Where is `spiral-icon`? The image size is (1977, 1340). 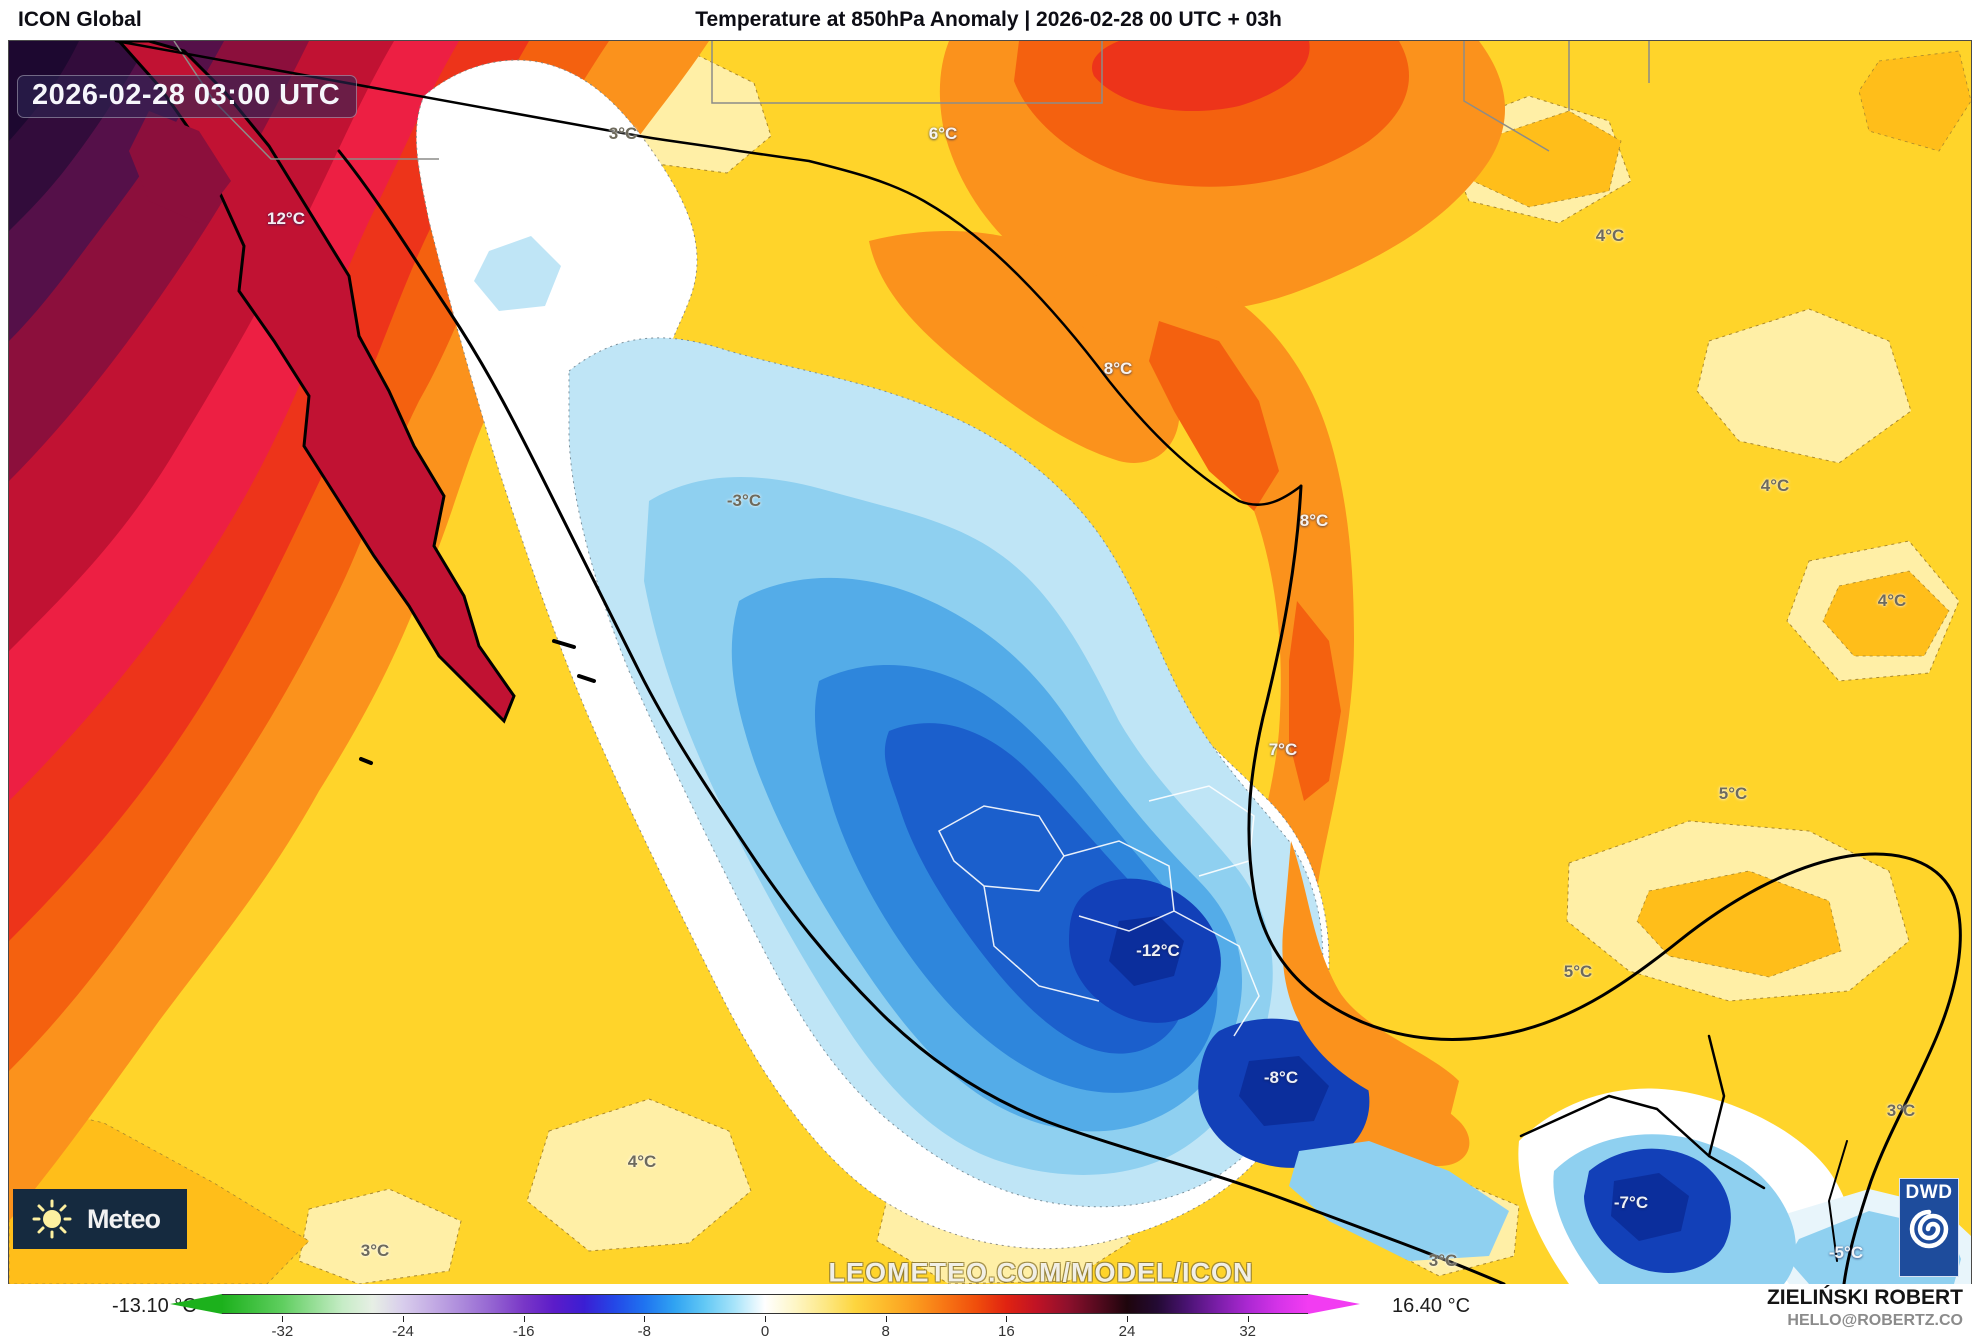
spiral-icon is located at coordinates (1929, 1229).